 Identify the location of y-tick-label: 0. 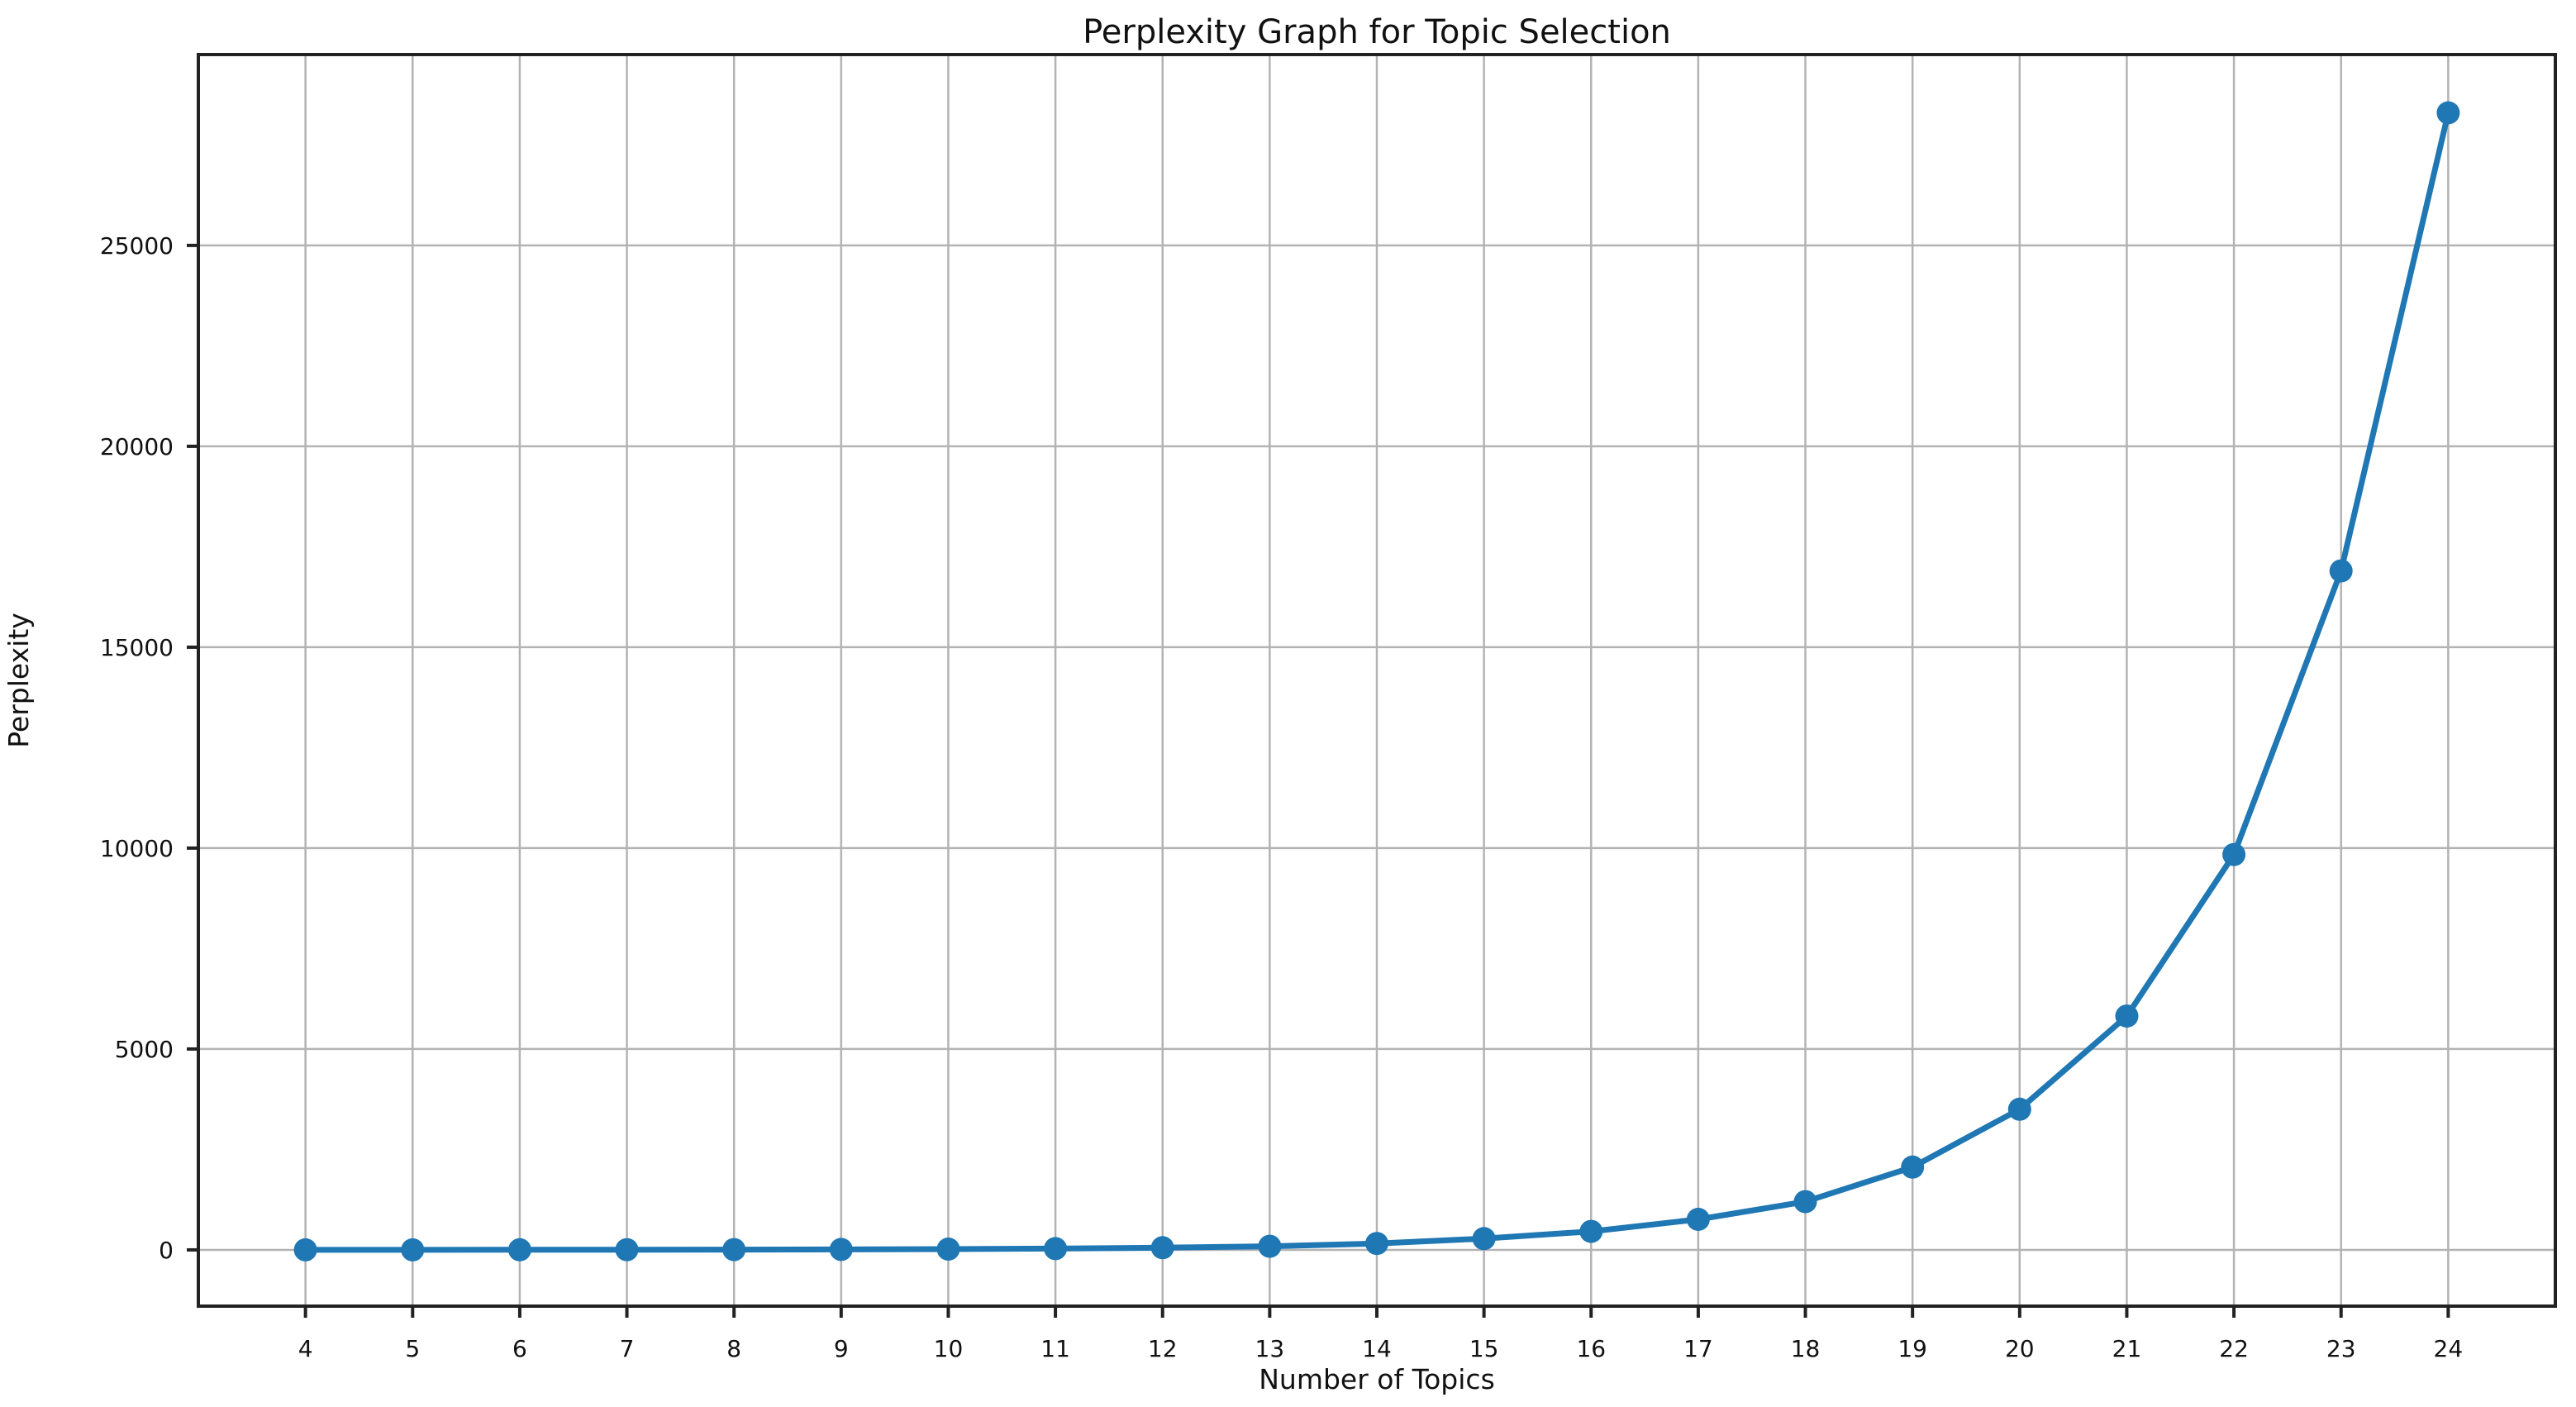
(167, 1250).